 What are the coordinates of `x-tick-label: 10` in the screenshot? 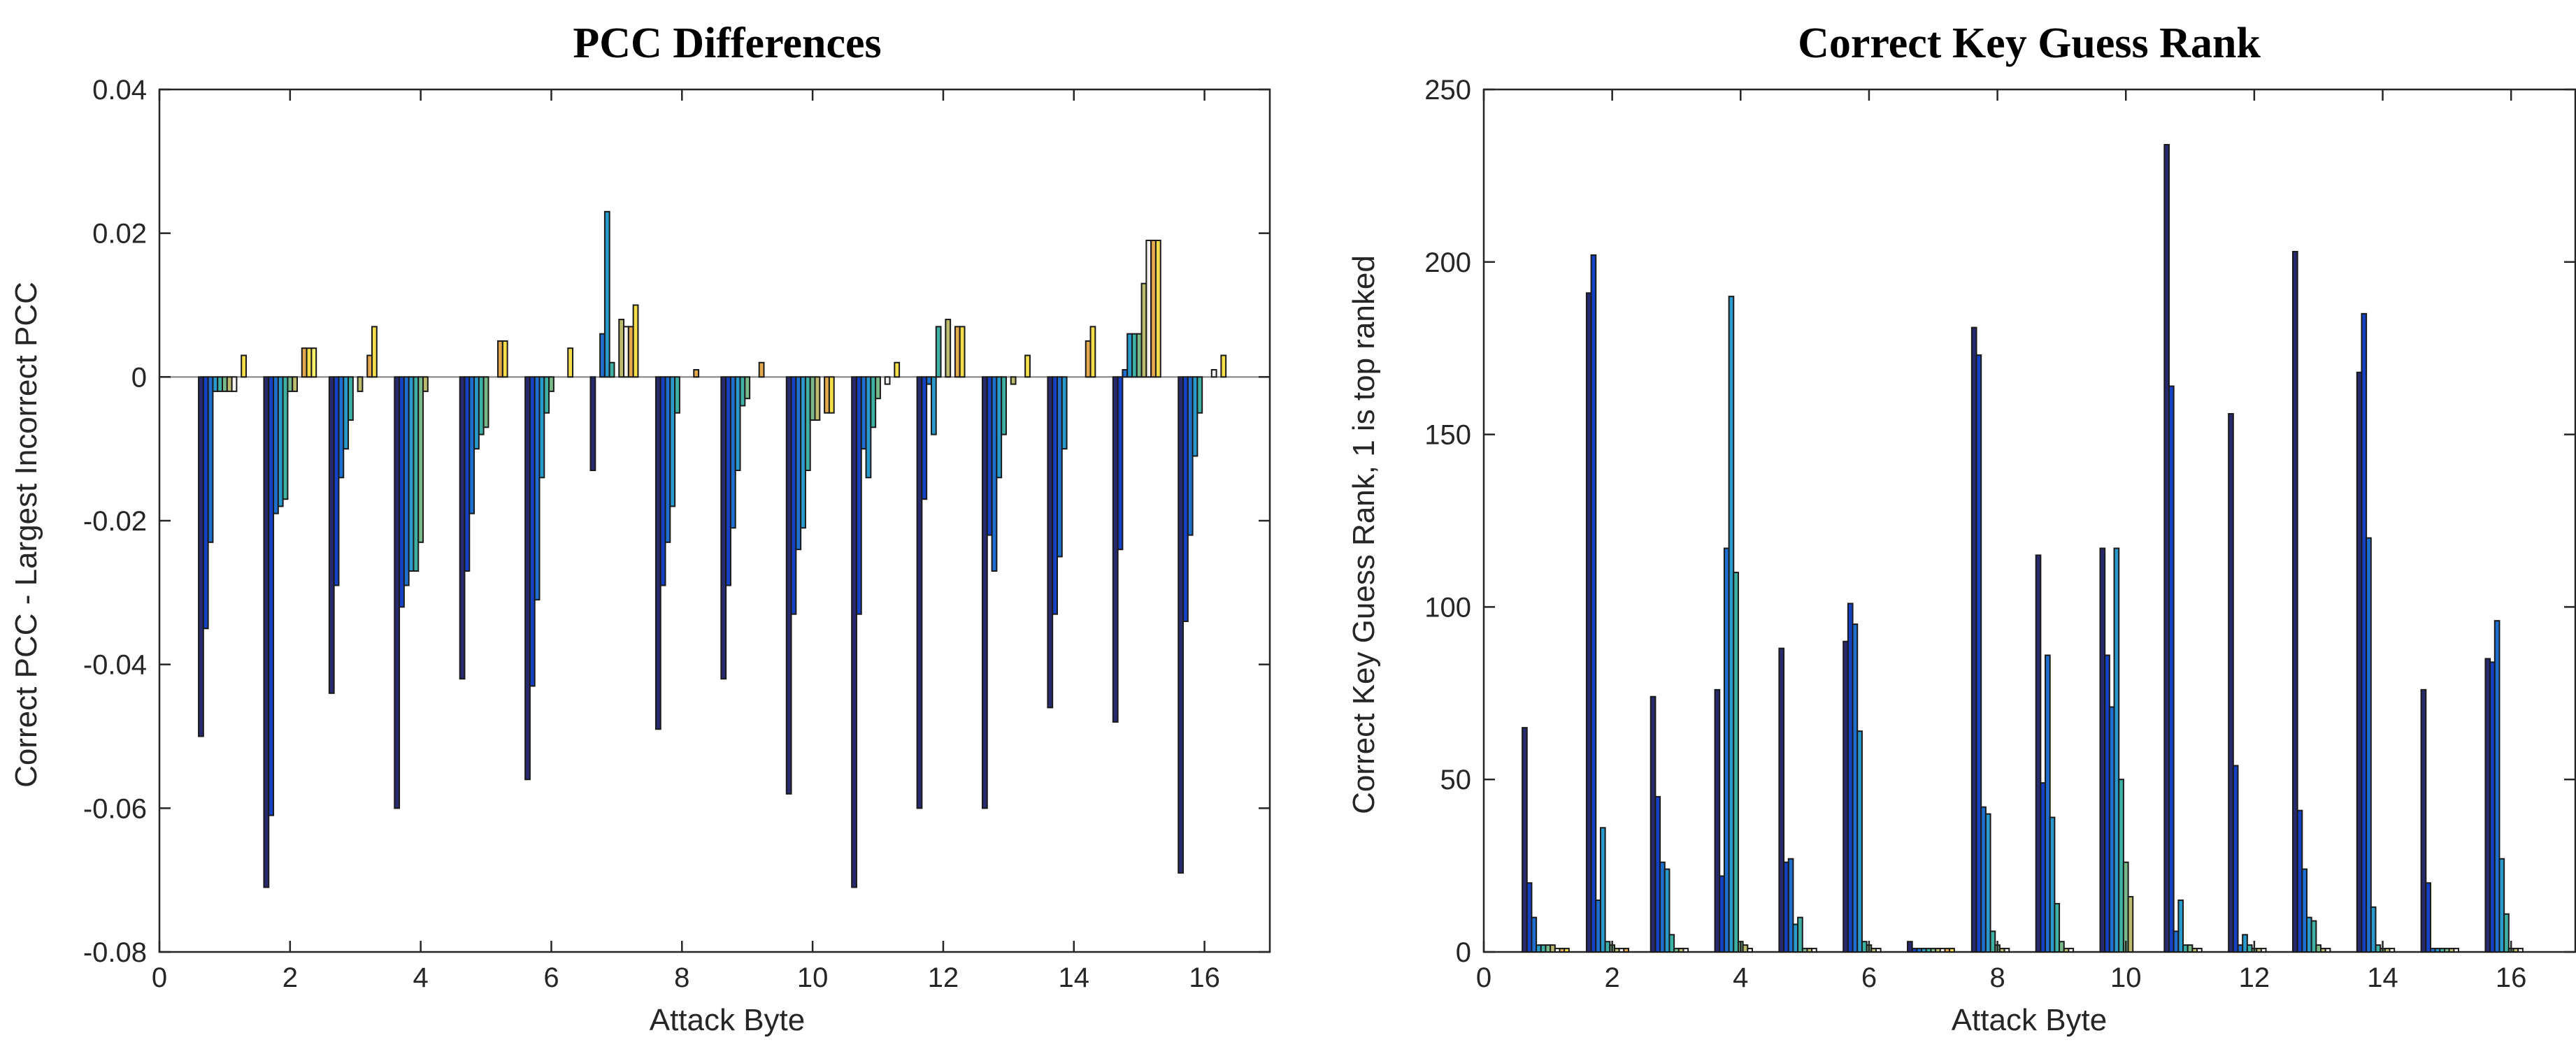 It's located at (813, 977).